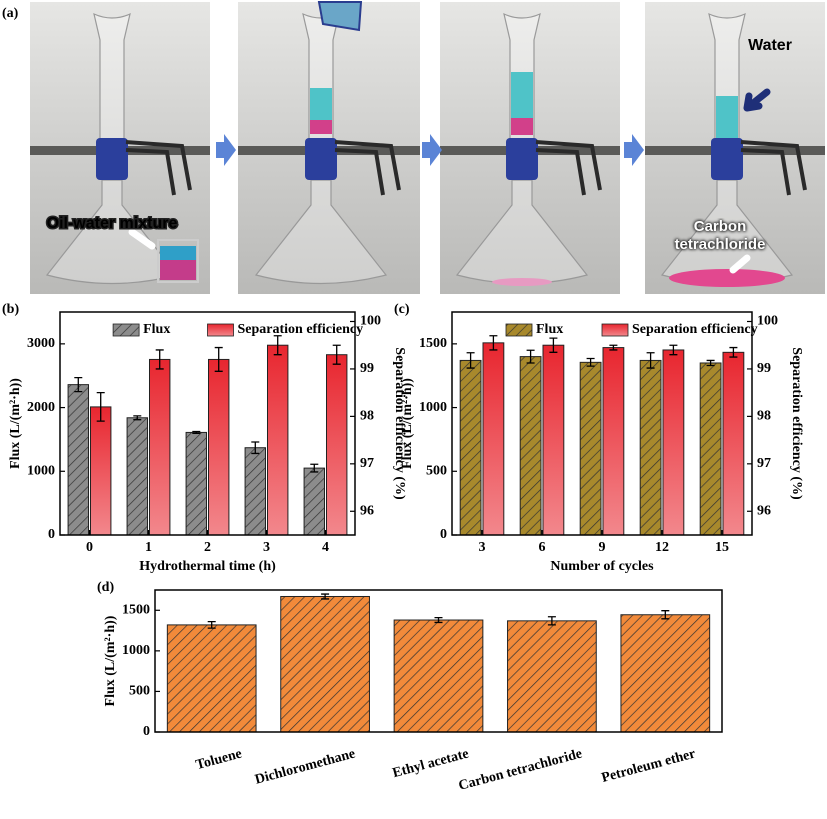 This screenshot has width=827, height=819. I want to click on x-tick-label: 0, so click(89, 547).